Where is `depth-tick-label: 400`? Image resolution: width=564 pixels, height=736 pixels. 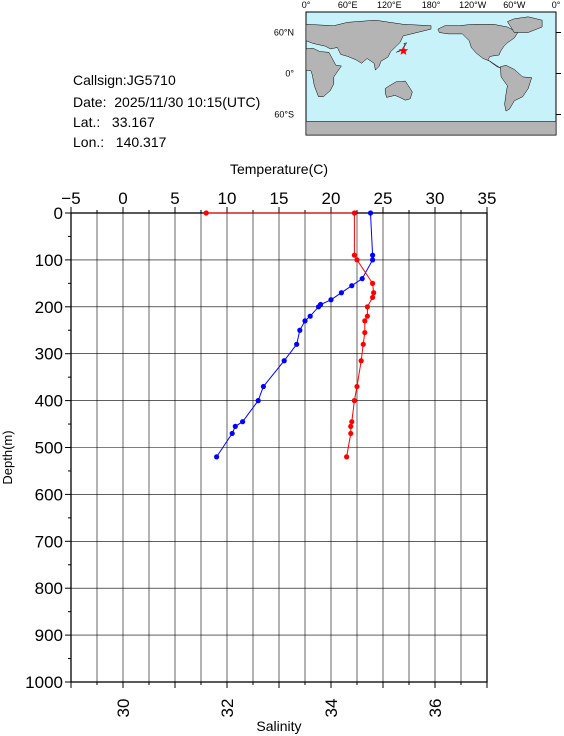
depth-tick-label: 400 is located at coordinates (49, 401).